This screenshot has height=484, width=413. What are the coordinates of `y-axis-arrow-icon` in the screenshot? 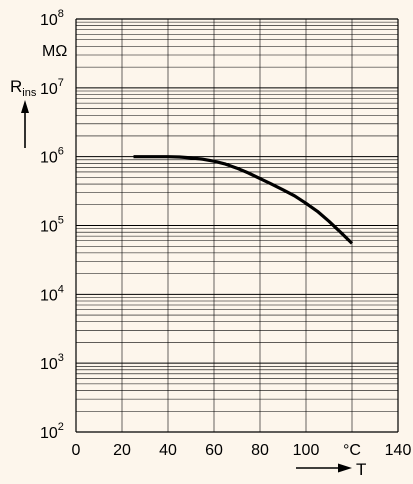 It's located at (25, 124).